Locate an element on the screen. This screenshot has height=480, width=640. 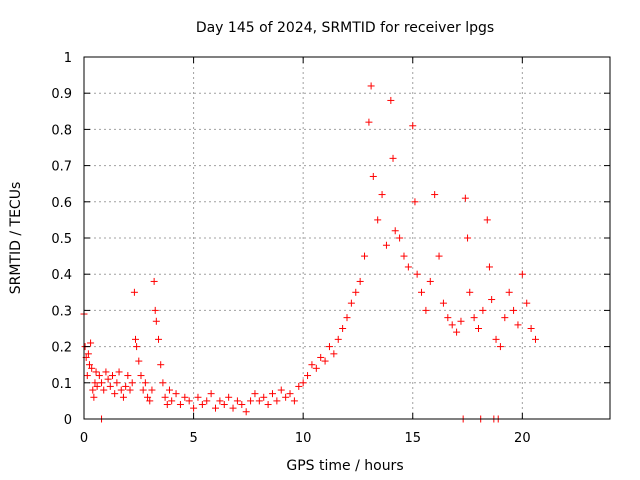
x-tick-label: 5 is located at coordinates (193, 438).